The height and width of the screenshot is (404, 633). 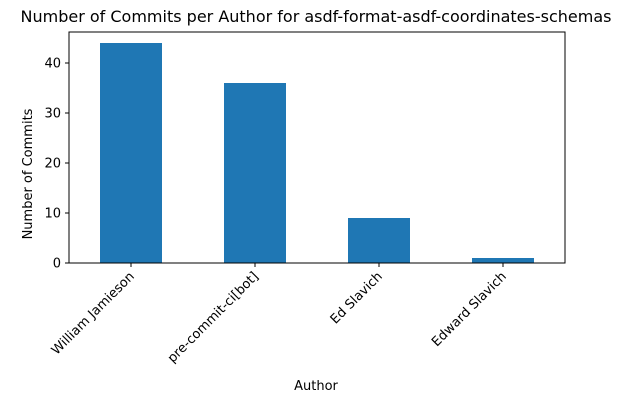 I want to click on y-axis-ticks: 0 10 20 30 40, so click(x=56, y=164).